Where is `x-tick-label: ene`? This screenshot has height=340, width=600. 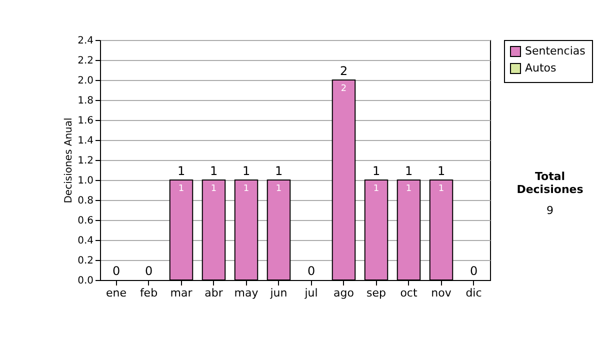
x-tick-label: ene is located at coordinates (116, 293).